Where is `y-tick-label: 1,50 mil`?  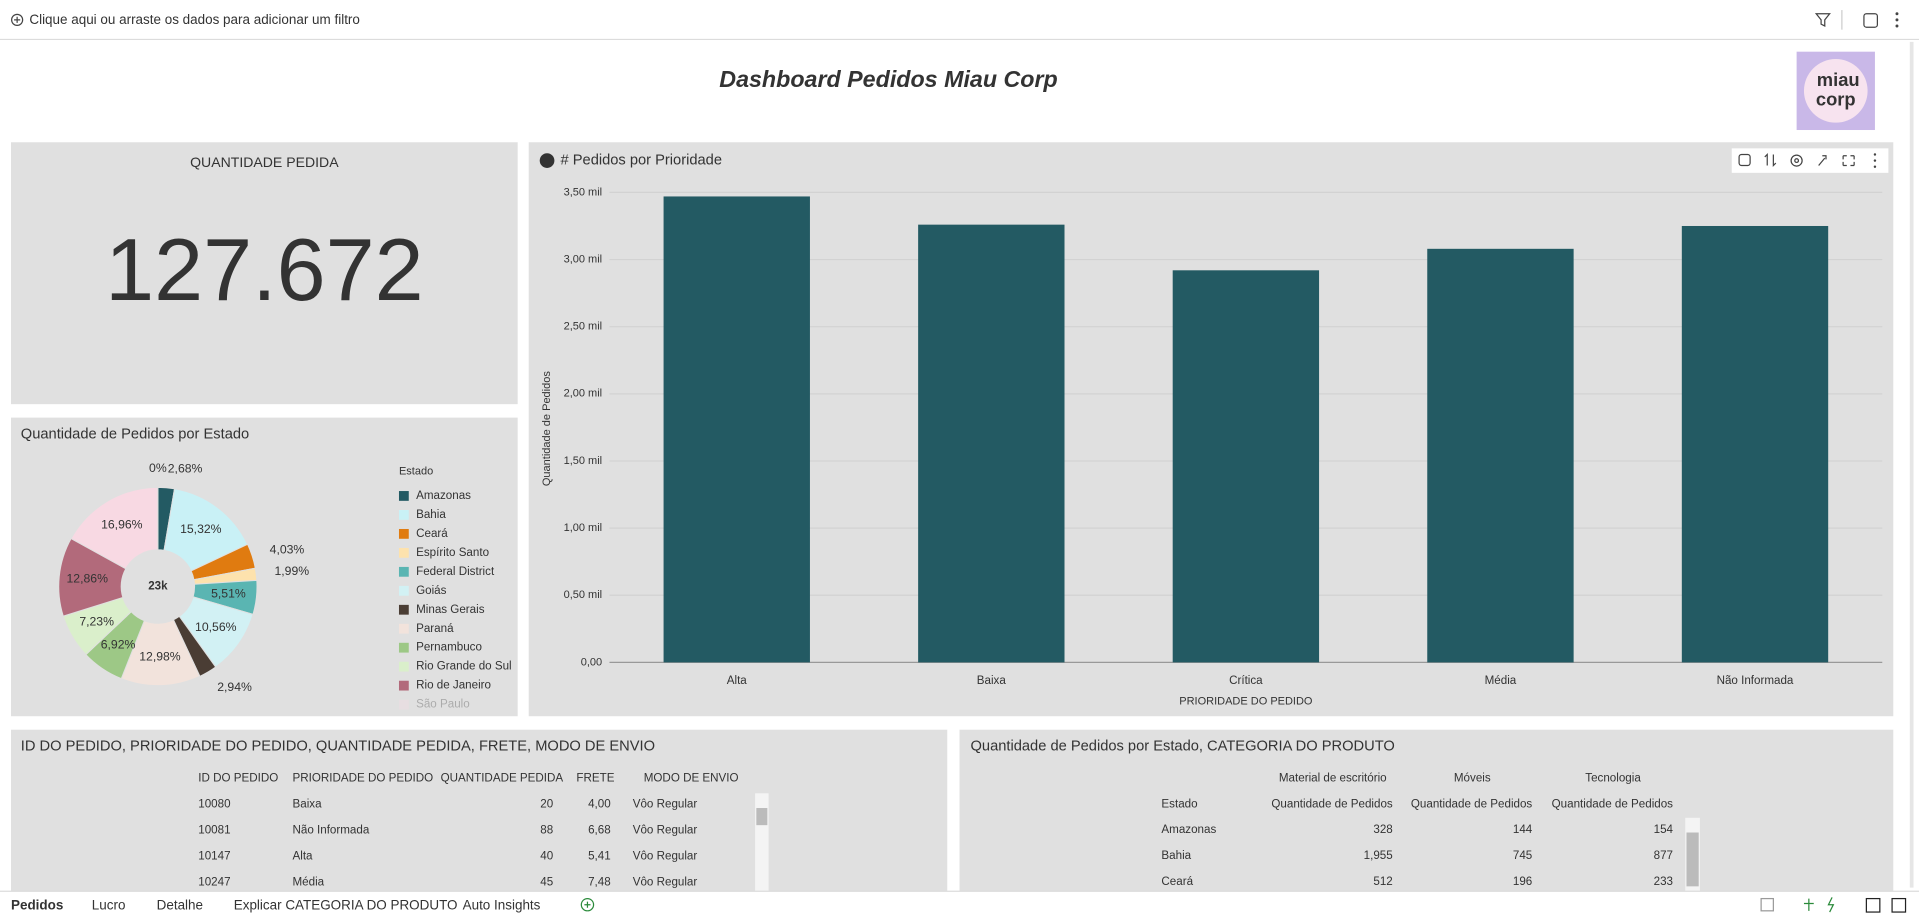 y-tick-label: 1,50 mil is located at coordinates (583, 461).